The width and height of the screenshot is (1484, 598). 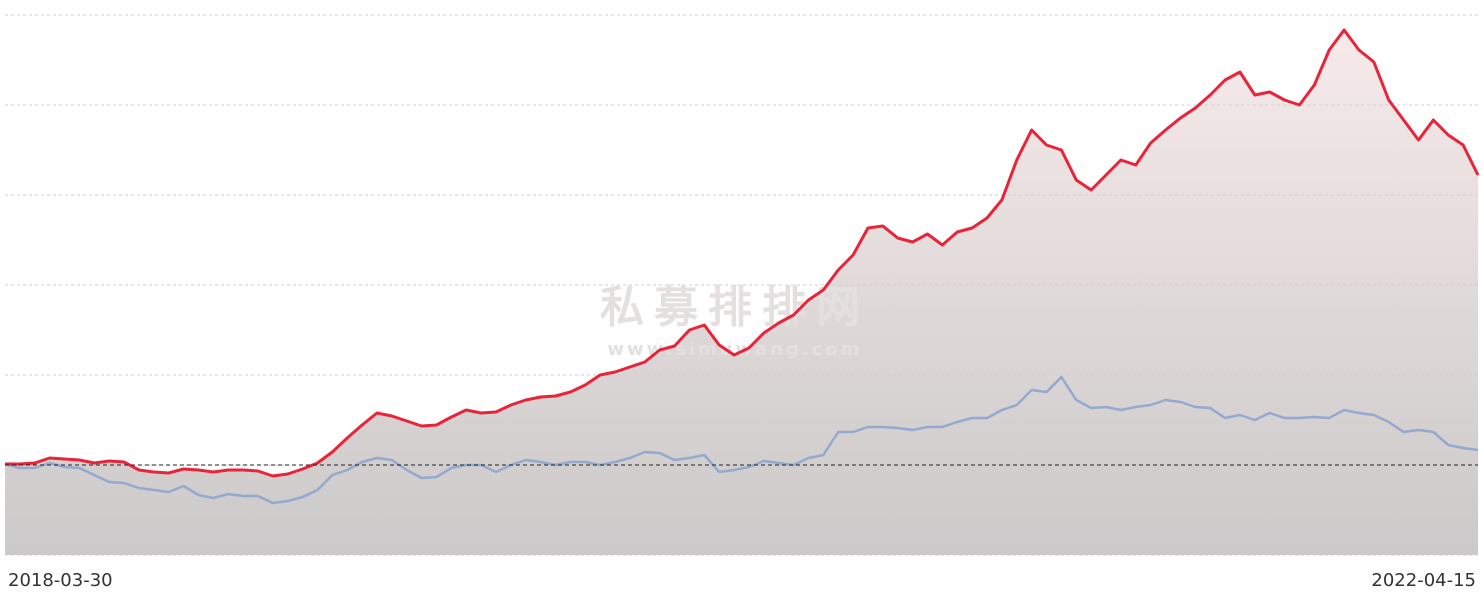 What do you see at coordinates (60, 580) in the screenshot?
I see `x-tick-label: 2018-03-30` at bounding box center [60, 580].